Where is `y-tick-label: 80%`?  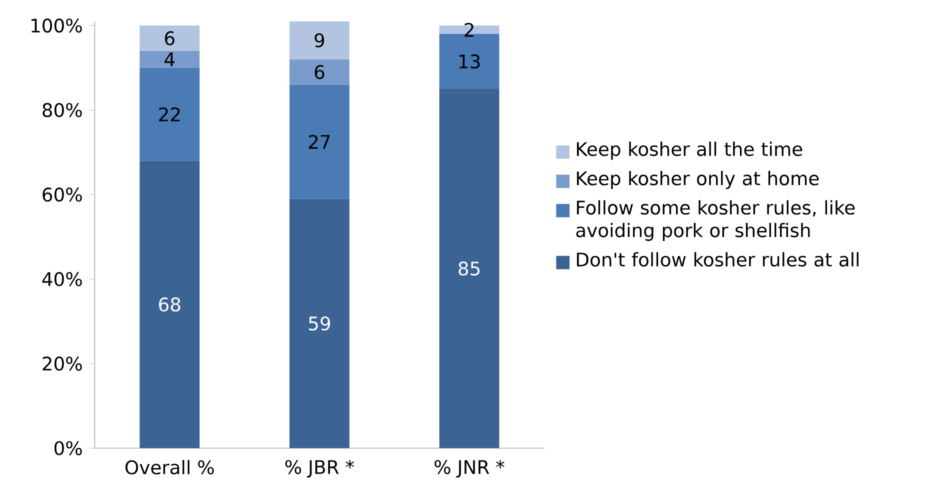 y-tick-label: 80% is located at coordinates (62, 110).